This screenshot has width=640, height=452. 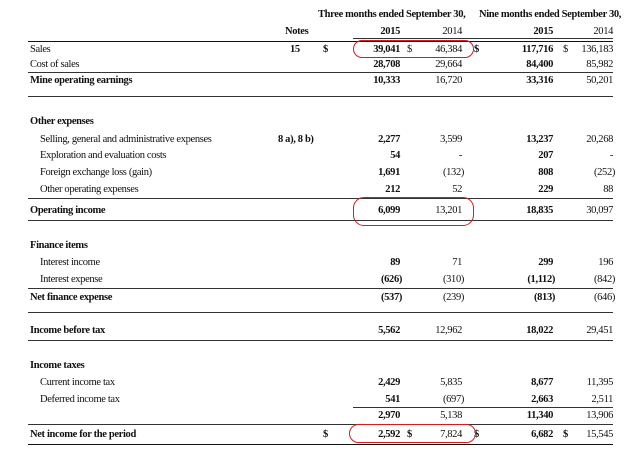 I want to click on value-n2015: 117,716, so click(x=537, y=49).